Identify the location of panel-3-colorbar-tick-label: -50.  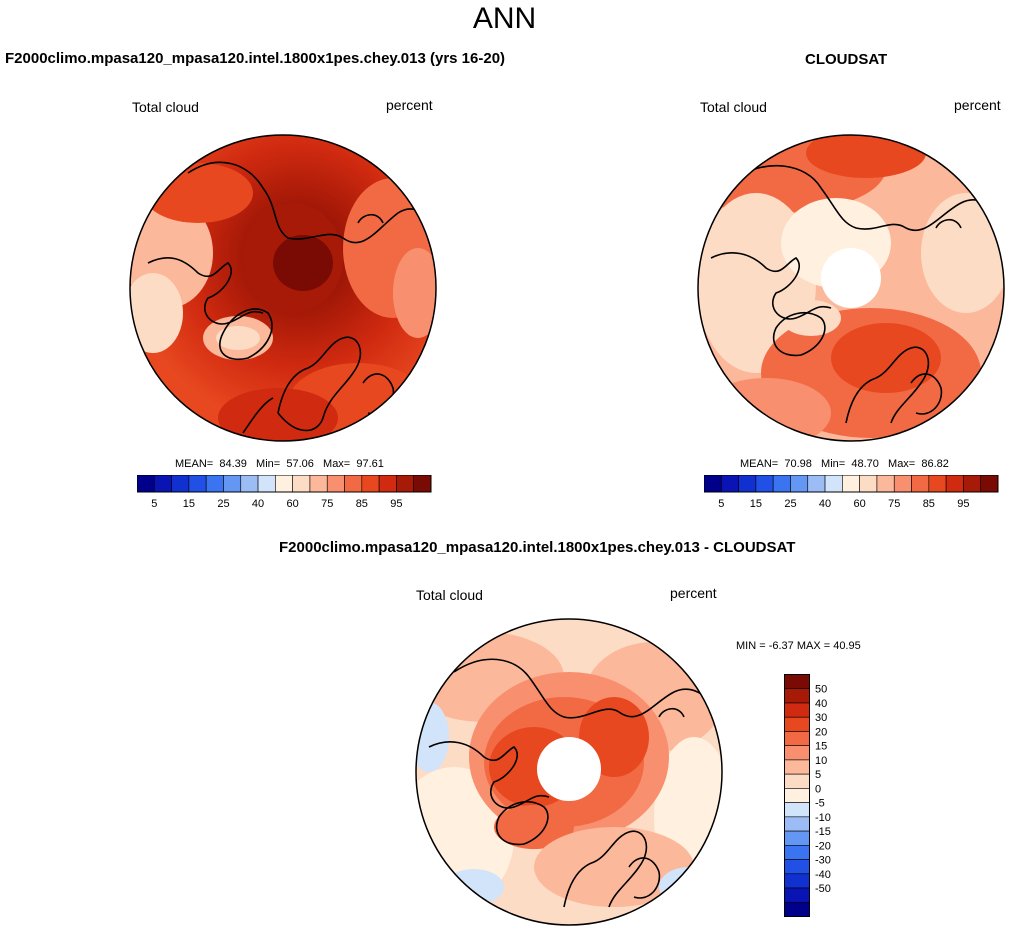
(823, 889).